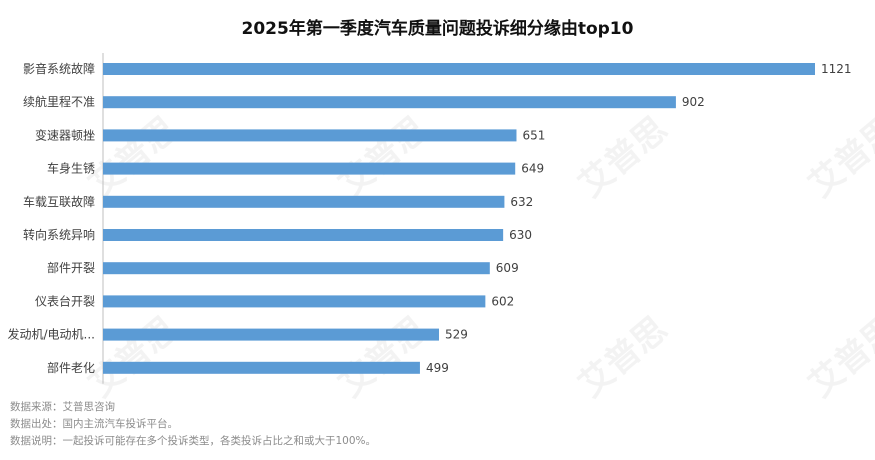 The image size is (875, 460). Describe the element at coordinates (521, 202) in the screenshot. I see `data-label: 632` at that location.